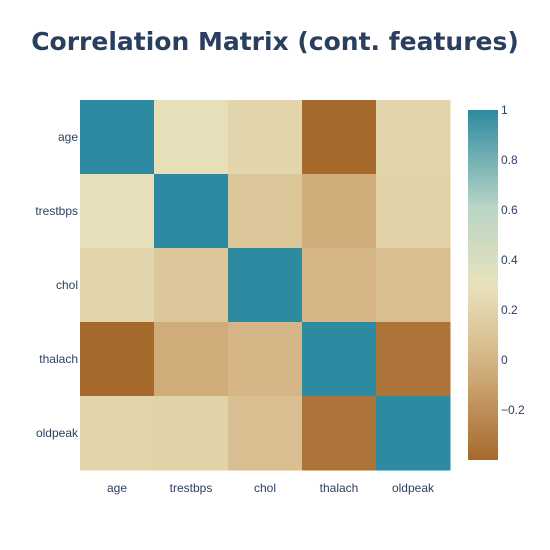 The height and width of the screenshot is (550, 550). I want to click on heatmap-cell-thalach-age, so click(117, 359).